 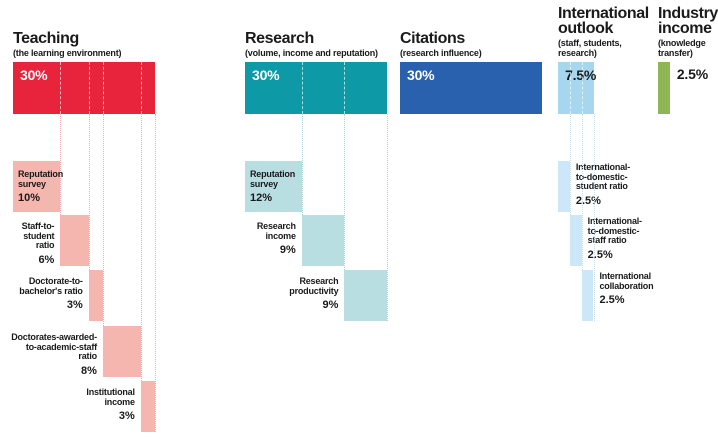 What do you see at coordinates (279, 38) in the screenshot?
I see `research-title-line: Research` at bounding box center [279, 38].